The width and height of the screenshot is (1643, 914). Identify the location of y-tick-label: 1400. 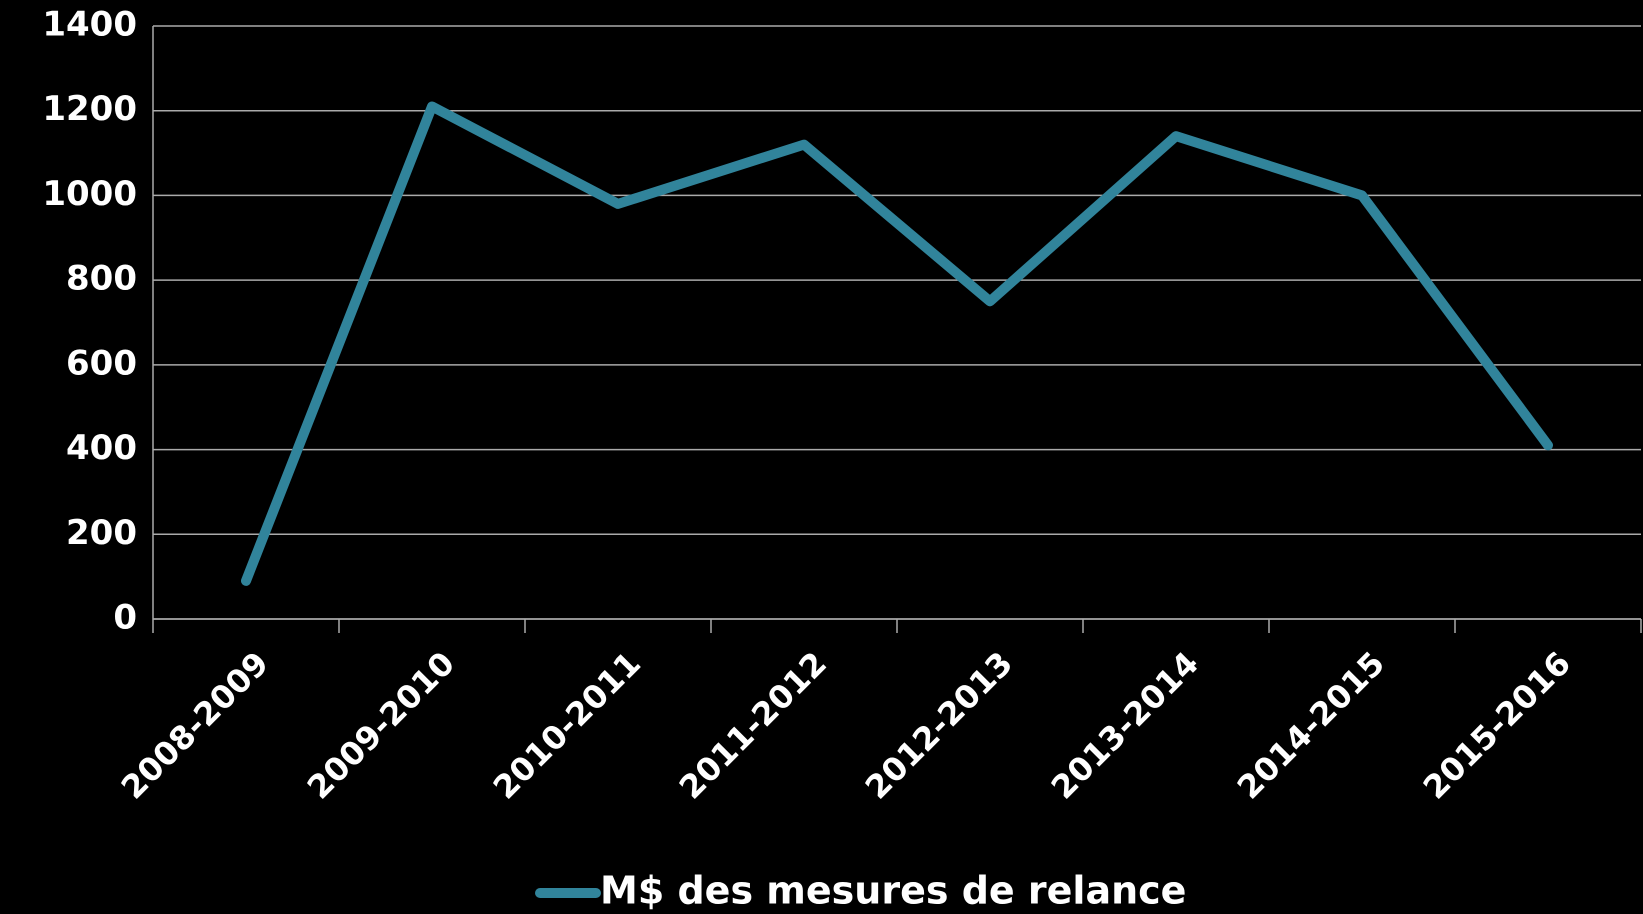
(89, 25).